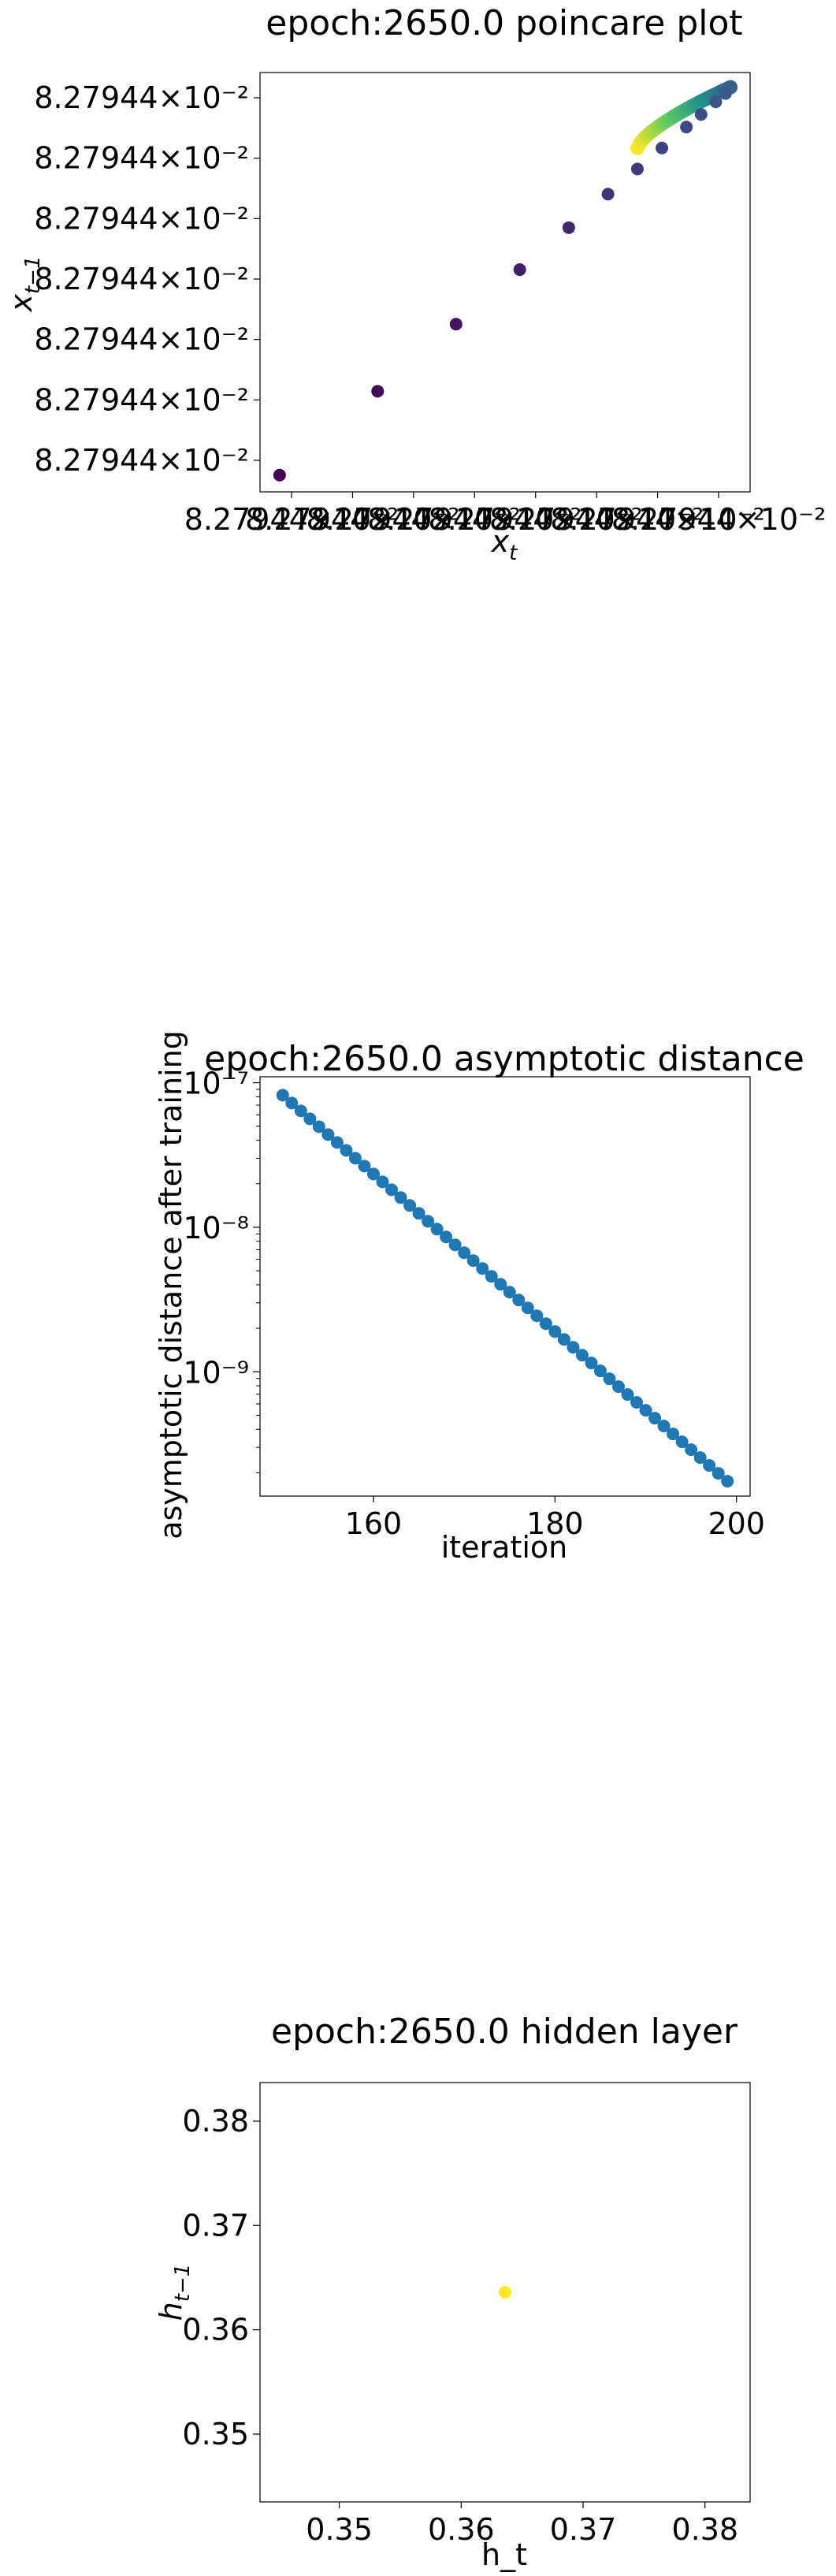 Image resolution: width=836 pixels, height=2576 pixels. I want to click on asymptotic-y-tick-label: 10⁻⁸, so click(216, 1228).